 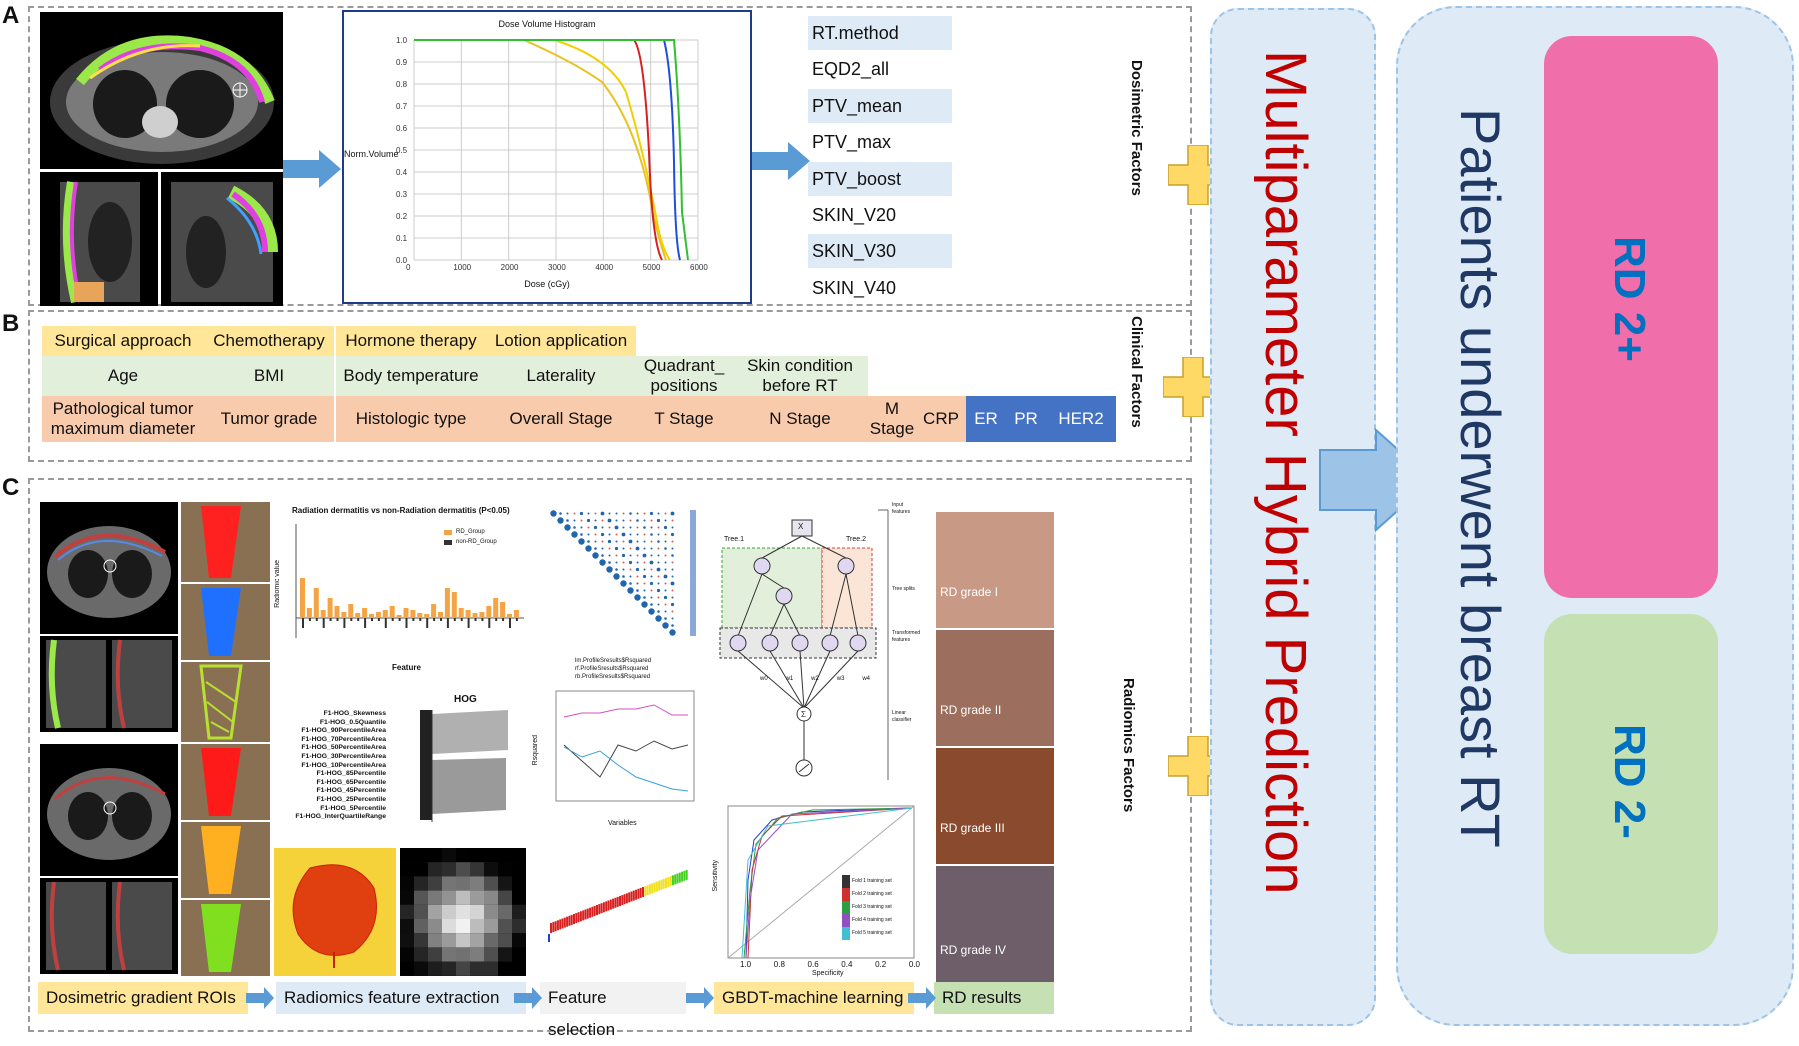 I want to click on feature-boxplot, so click(x=620, y=907).